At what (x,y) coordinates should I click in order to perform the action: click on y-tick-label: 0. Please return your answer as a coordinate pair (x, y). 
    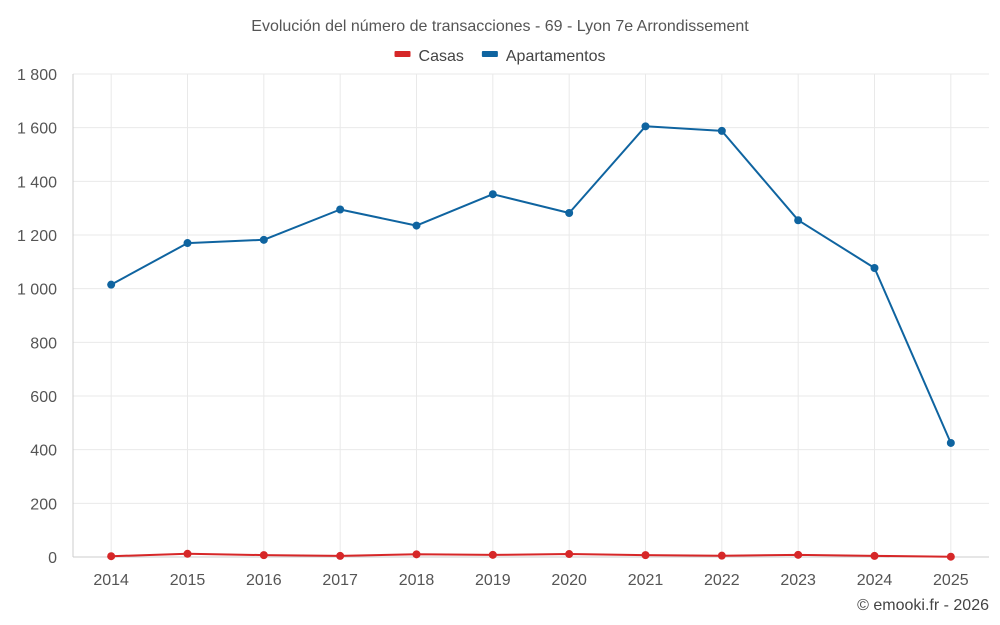
    Looking at the image, I should click on (52, 558).